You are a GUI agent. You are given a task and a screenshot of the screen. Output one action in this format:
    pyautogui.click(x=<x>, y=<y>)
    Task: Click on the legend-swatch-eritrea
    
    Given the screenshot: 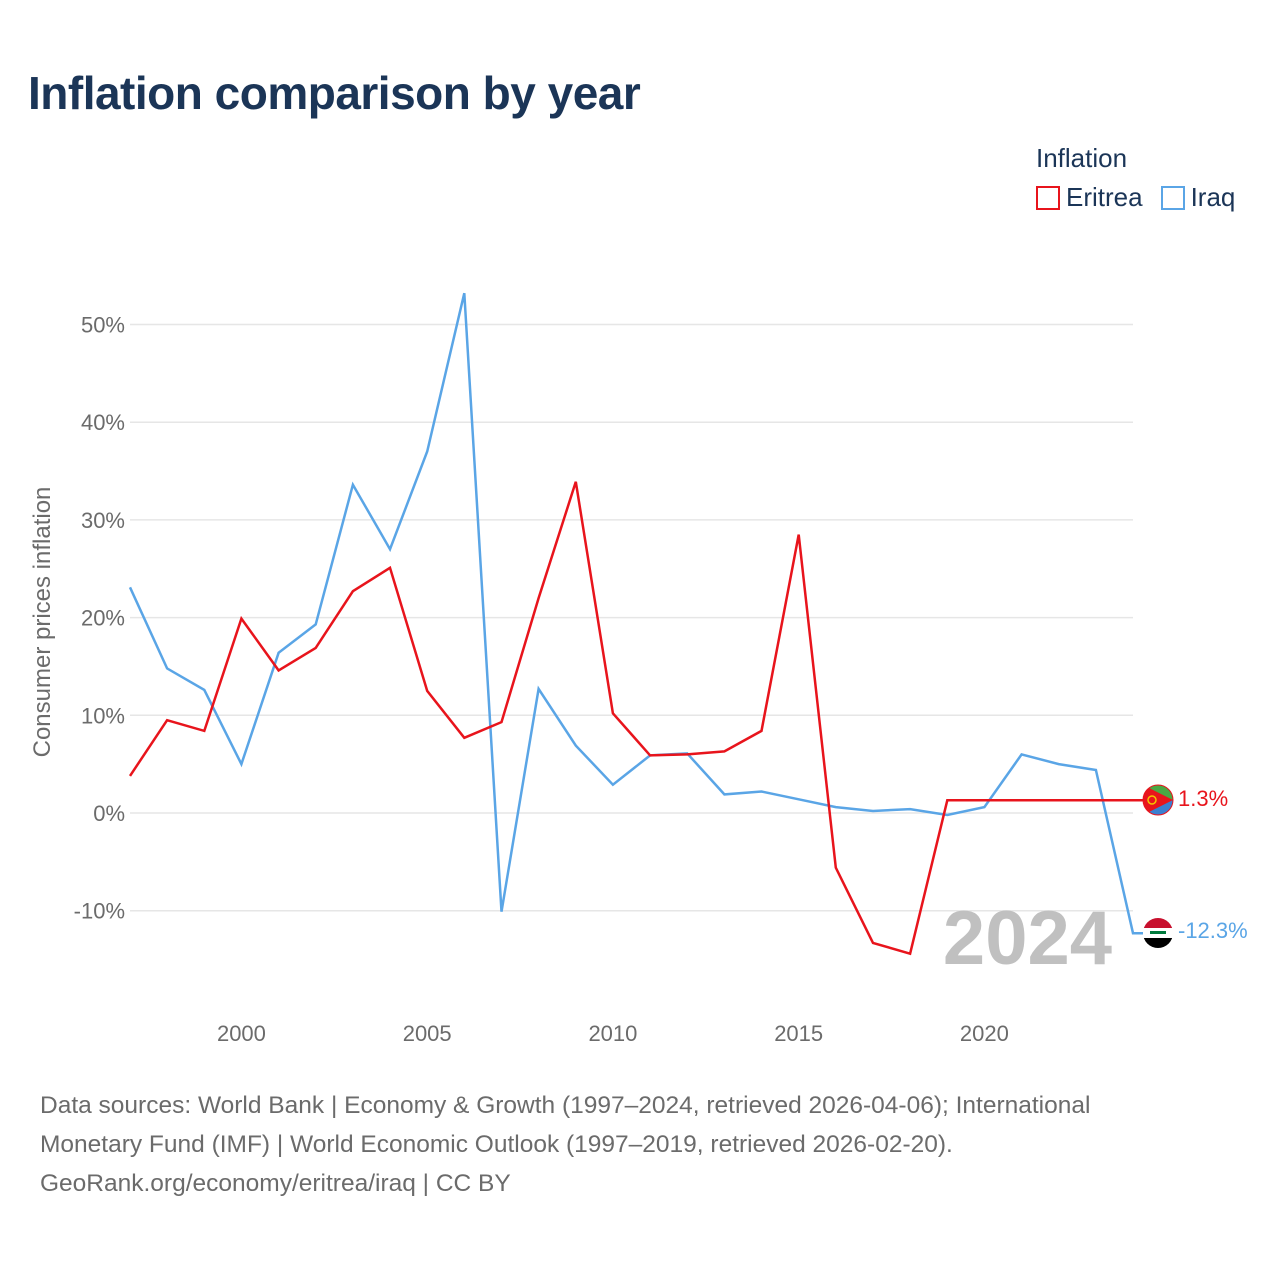 What is the action you would take?
    pyautogui.click(x=1048, y=197)
    